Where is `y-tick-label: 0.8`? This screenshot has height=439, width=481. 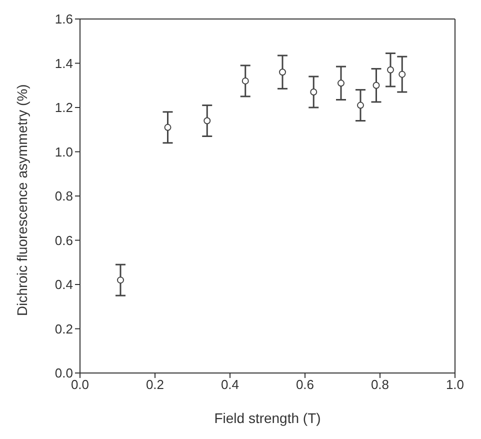
y-tick-label: 0.8 is located at coordinates (63, 196).